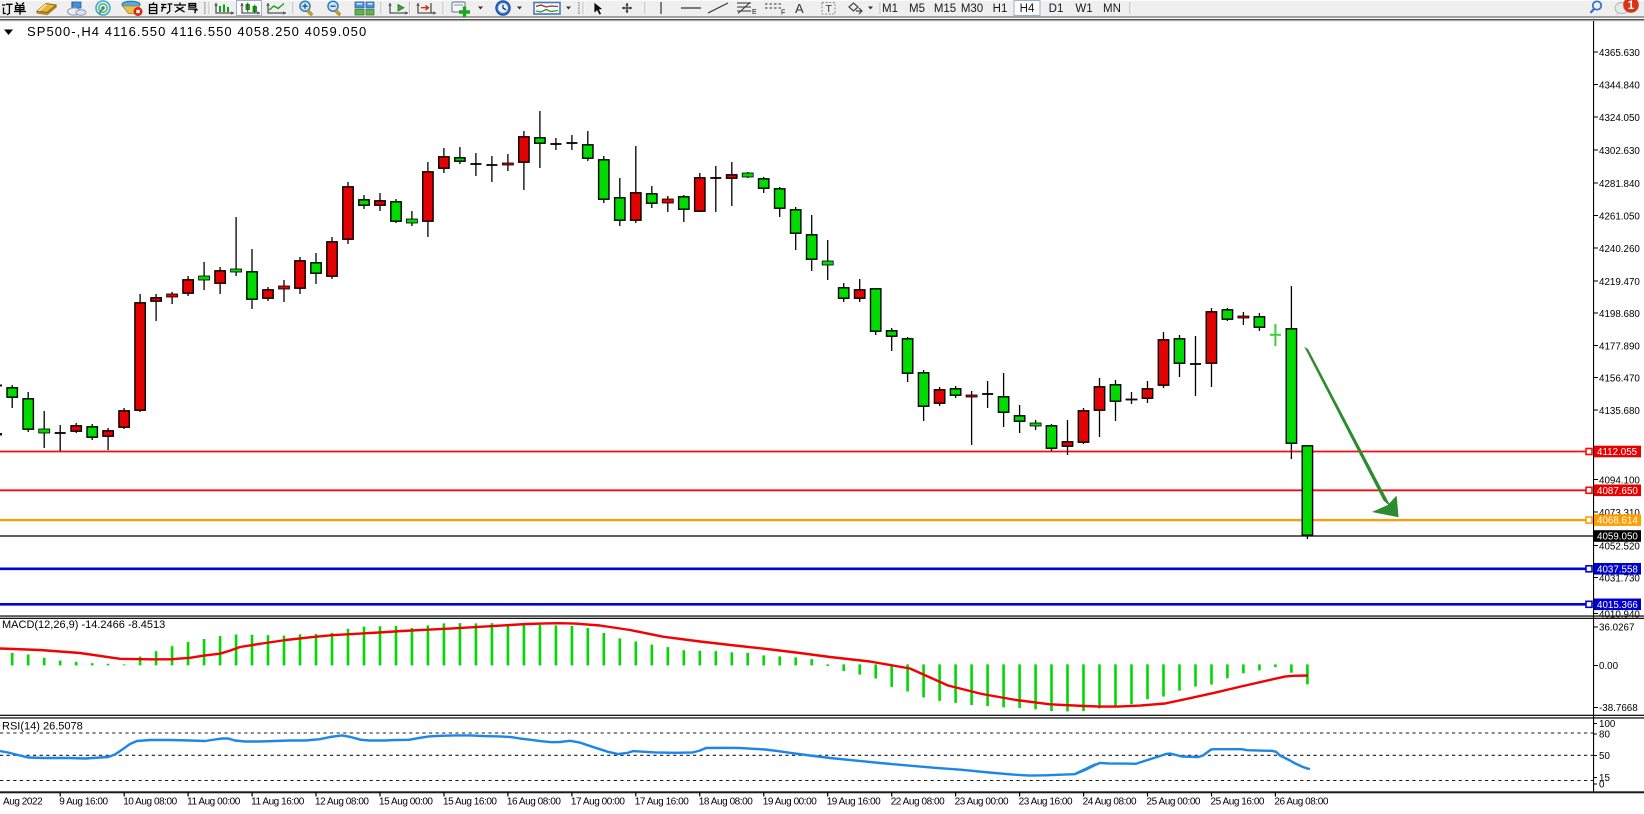  What do you see at coordinates (1000, 9) in the screenshot?
I see `svg-text: H1` at bounding box center [1000, 9].